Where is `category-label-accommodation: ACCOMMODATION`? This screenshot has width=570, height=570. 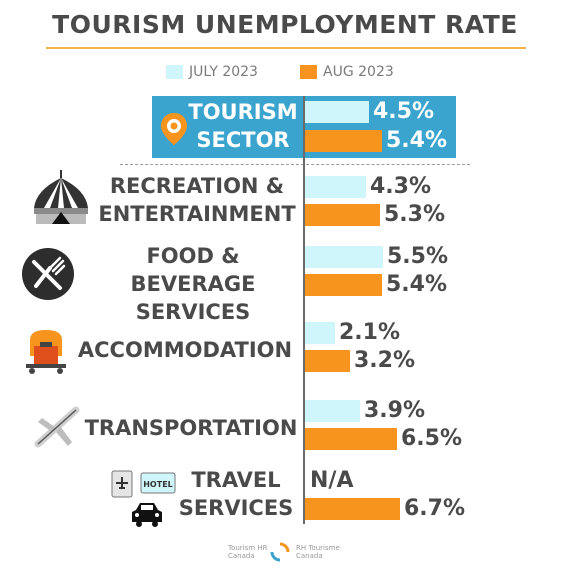 category-label-accommodation: ACCOMMODATION is located at coordinates (185, 350).